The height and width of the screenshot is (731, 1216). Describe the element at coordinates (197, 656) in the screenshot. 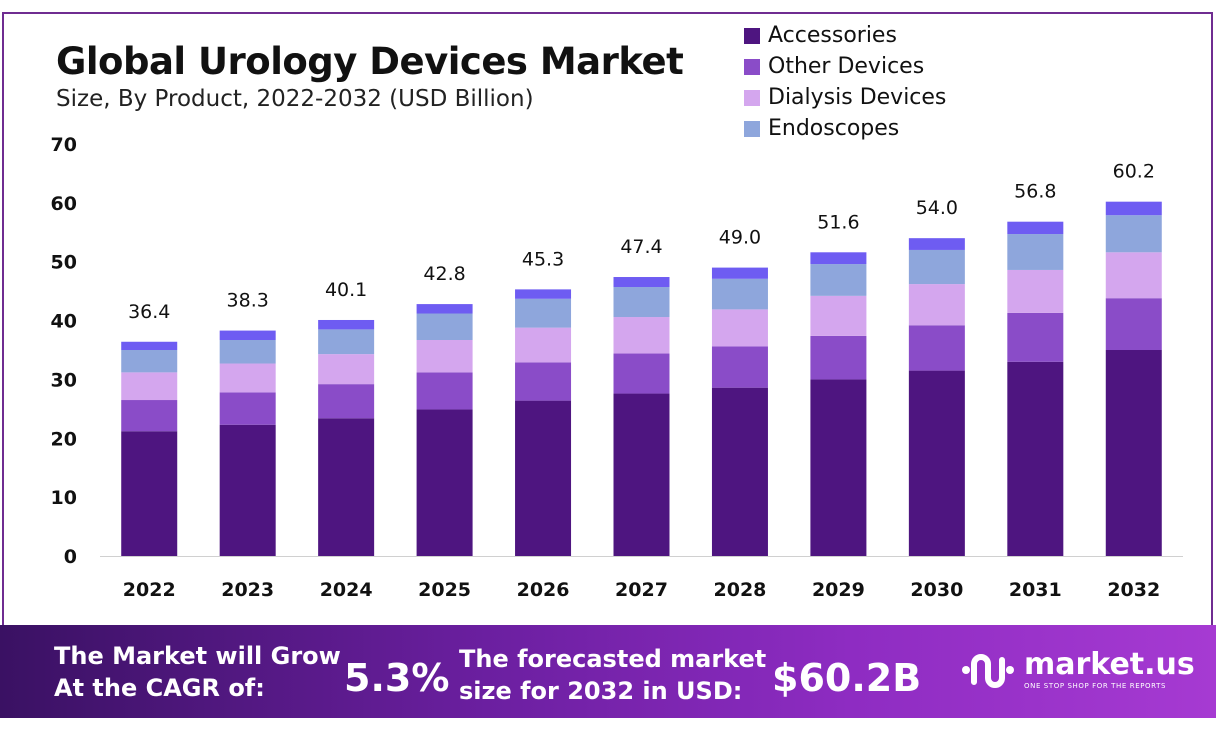

I see `cagr-label-line1: The Market will Grow` at that location.